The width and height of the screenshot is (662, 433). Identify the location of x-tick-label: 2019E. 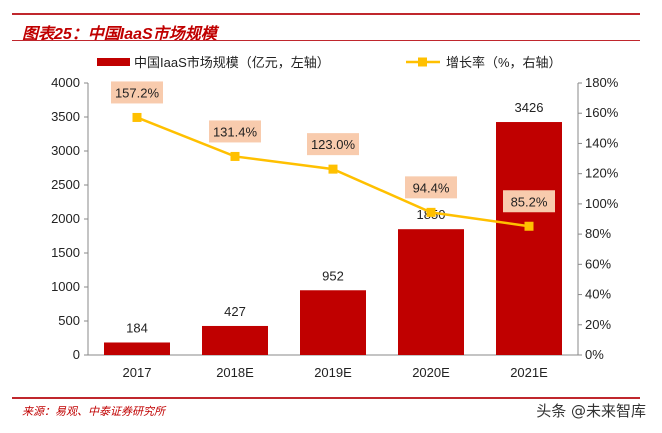
(333, 372).